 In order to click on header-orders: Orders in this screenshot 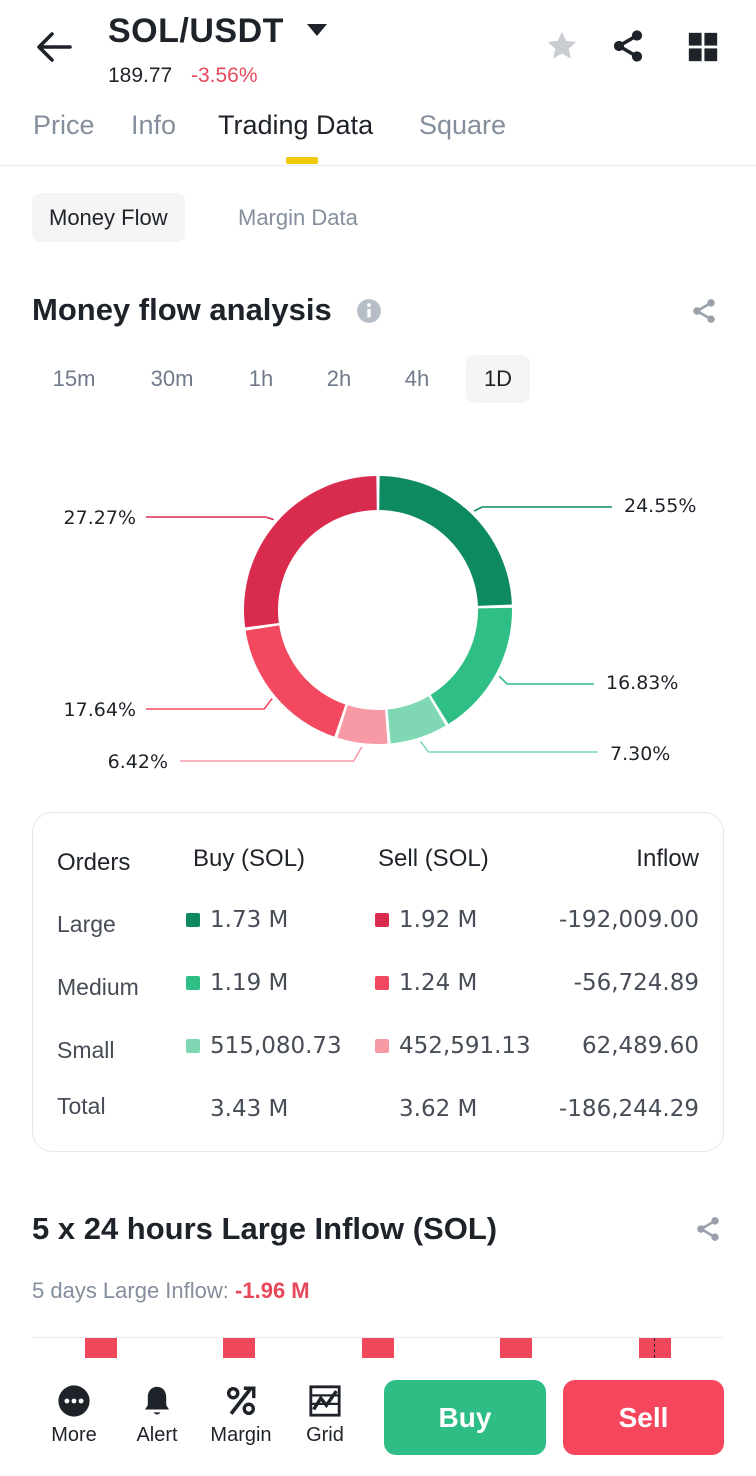, I will do `click(94, 862)`.